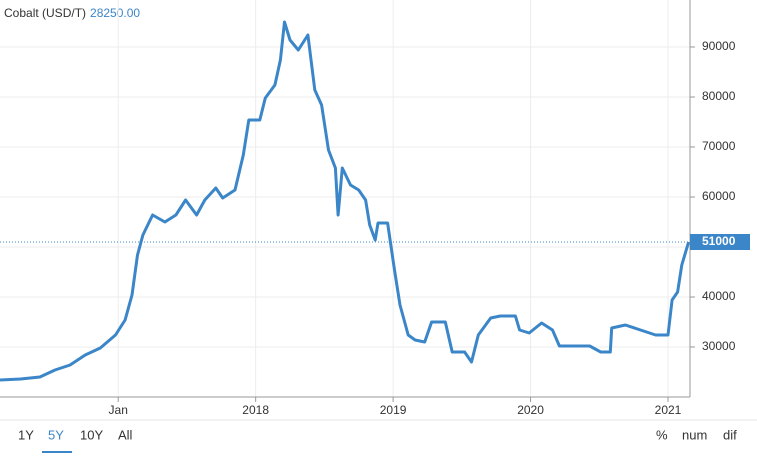 The width and height of the screenshot is (757, 463). Describe the element at coordinates (719, 196) in the screenshot. I see `y-tick-label: 60000` at that location.